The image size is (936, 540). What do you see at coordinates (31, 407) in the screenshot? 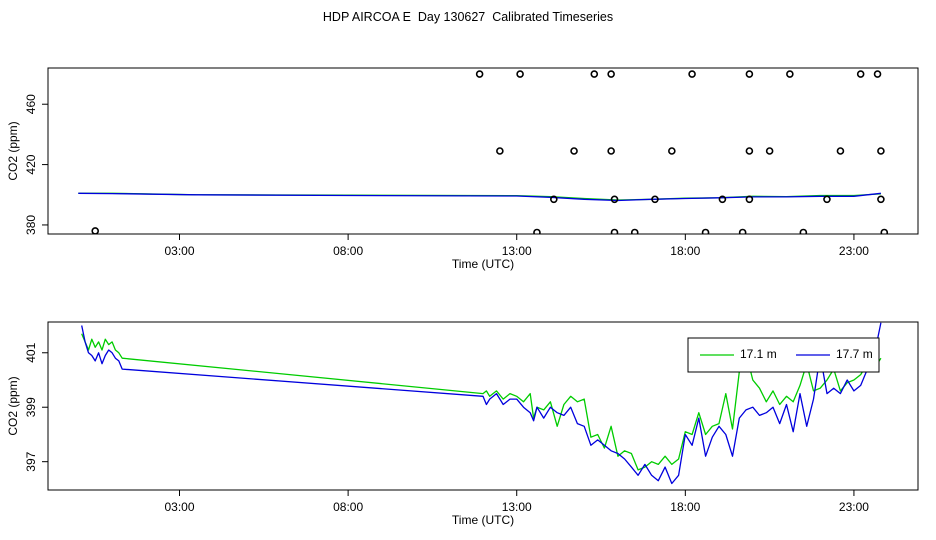
I see `y-tick-label: 399` at bounding box center [31, 407].